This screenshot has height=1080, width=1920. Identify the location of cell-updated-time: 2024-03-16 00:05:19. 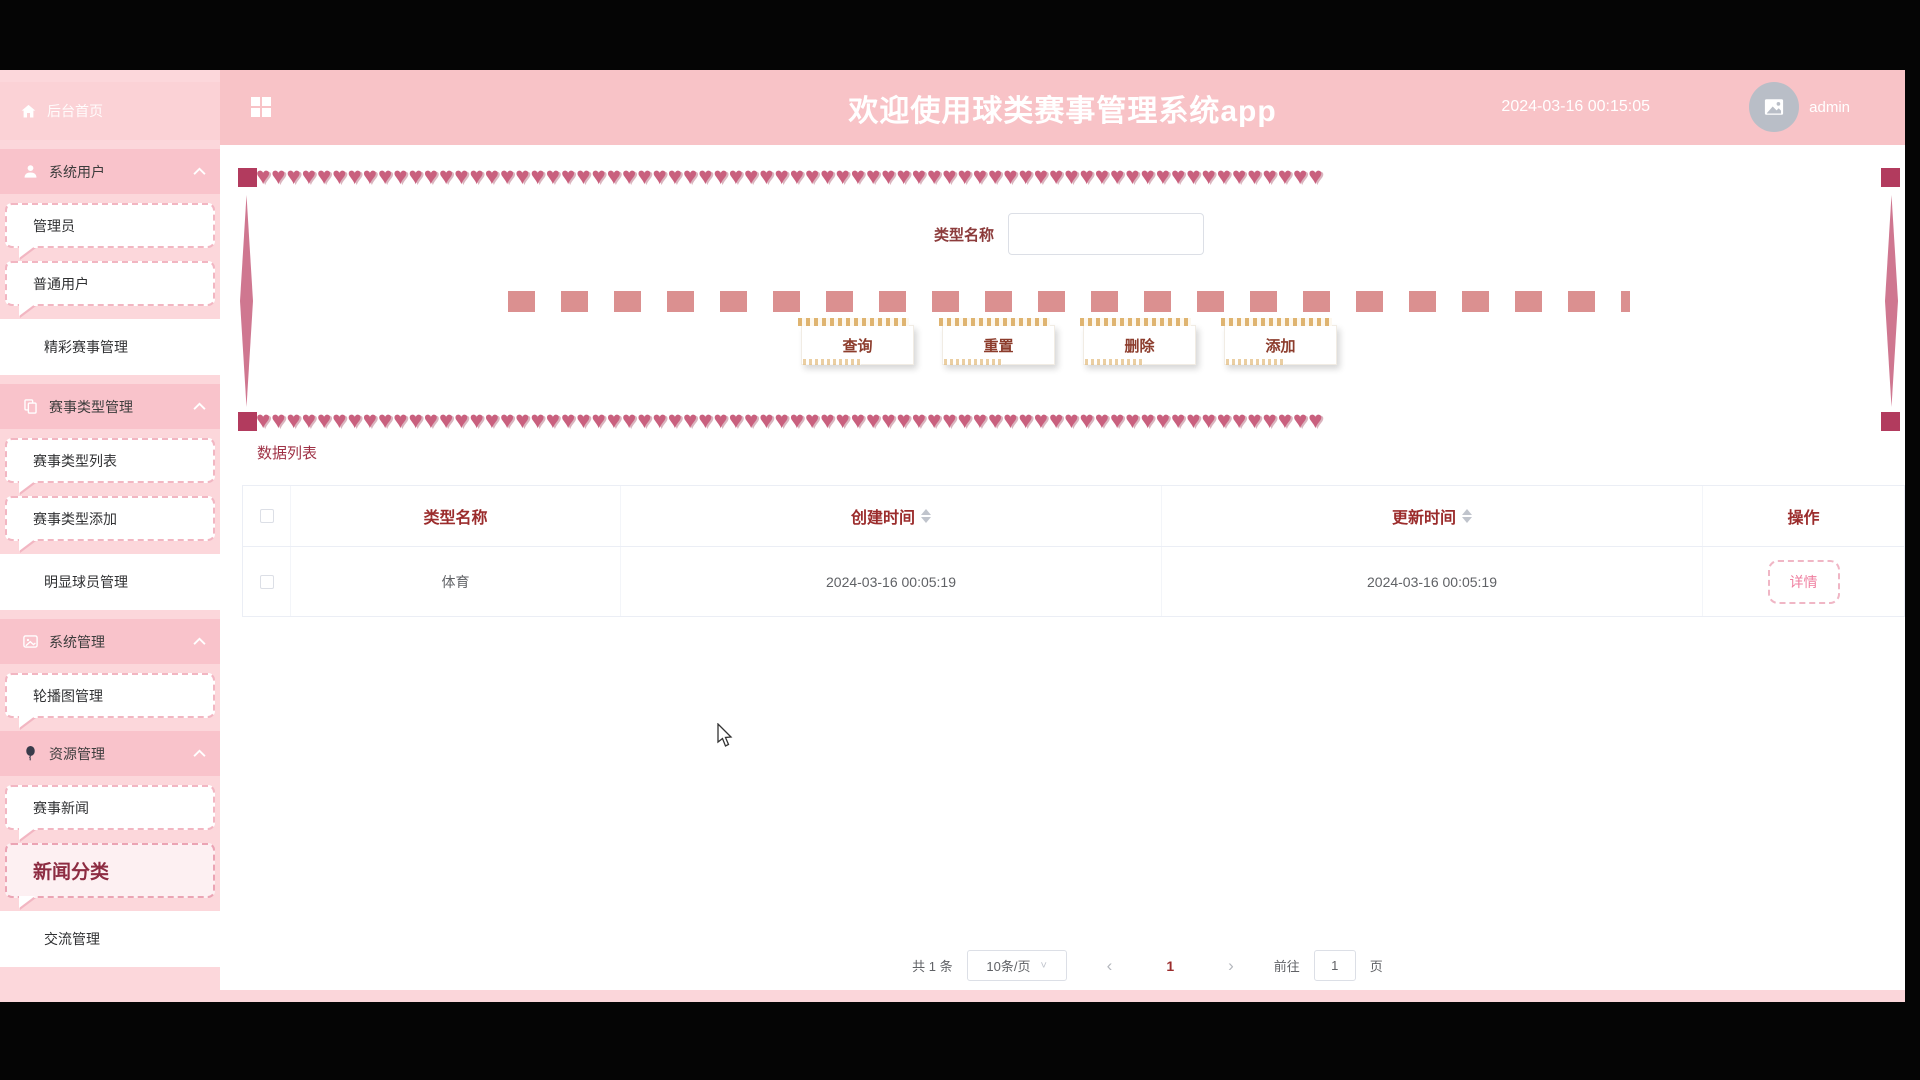
(1432, 581).